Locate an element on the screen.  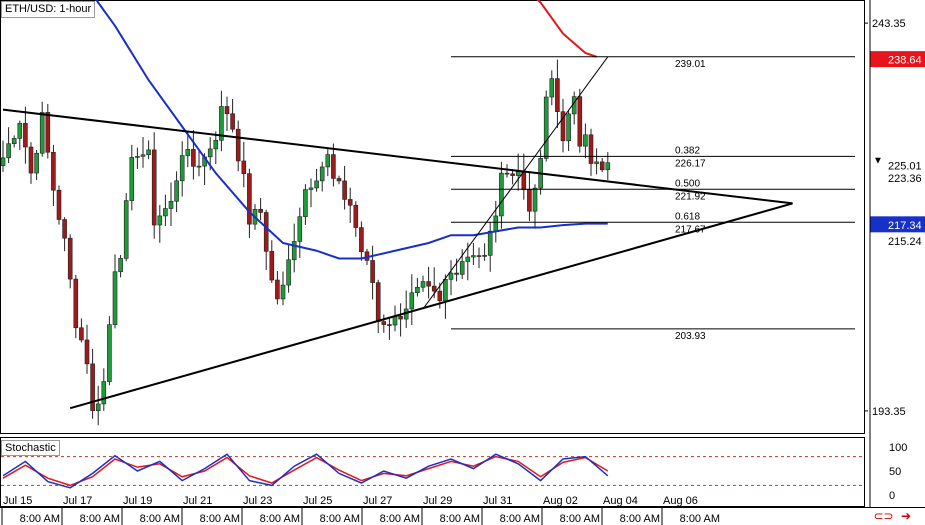
date-tick-label: Aug 02 is located at coordinates (560, 501).